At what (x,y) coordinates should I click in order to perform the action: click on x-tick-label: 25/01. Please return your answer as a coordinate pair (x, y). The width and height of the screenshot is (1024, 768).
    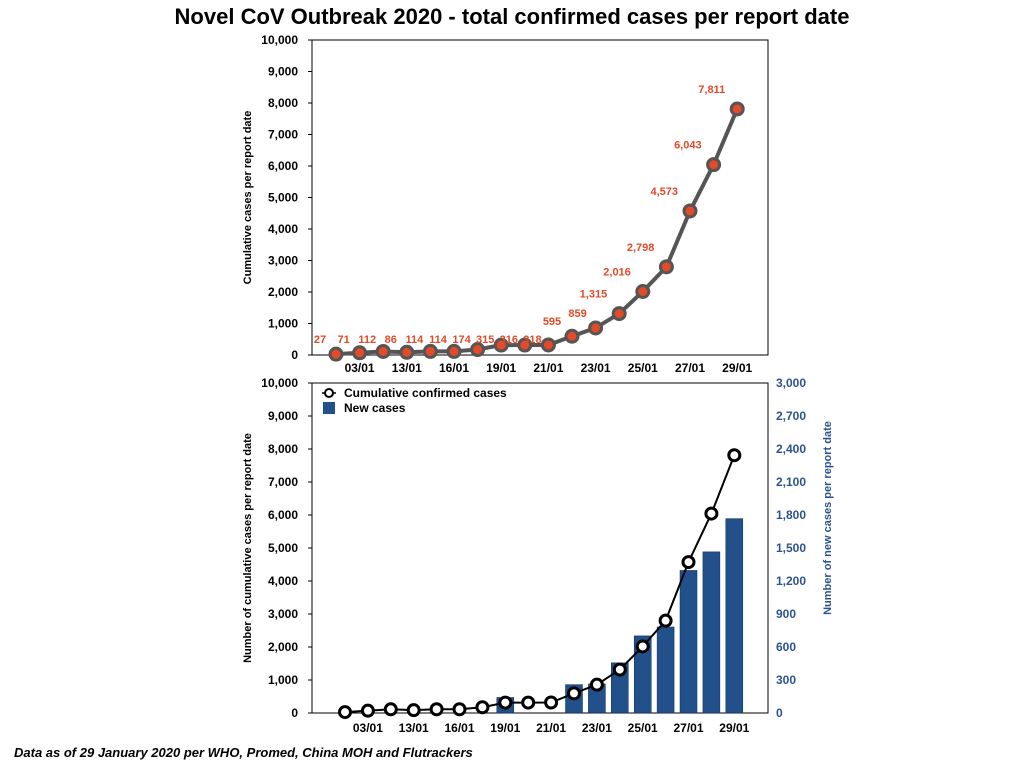
    Looking at the image, I should click on (643, 728).